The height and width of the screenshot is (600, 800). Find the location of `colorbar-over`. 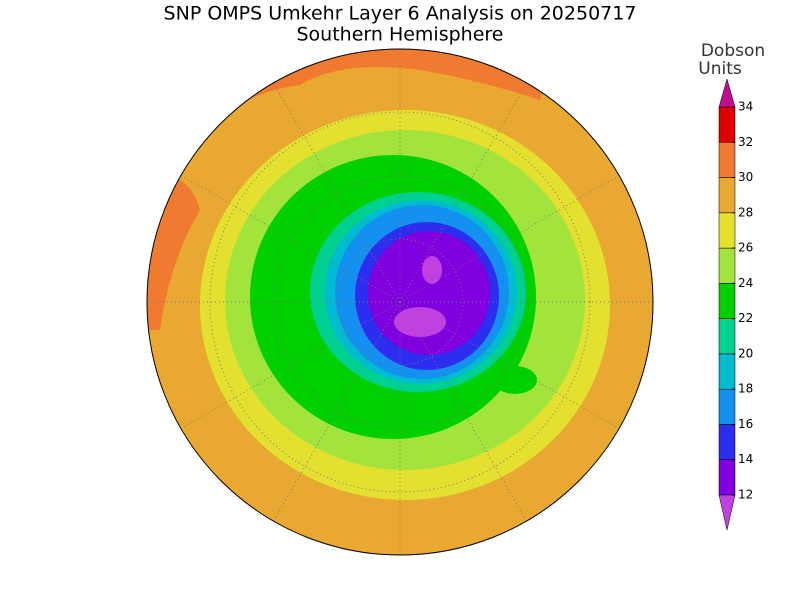

colorbar-over is located at coordinates (727, 93).